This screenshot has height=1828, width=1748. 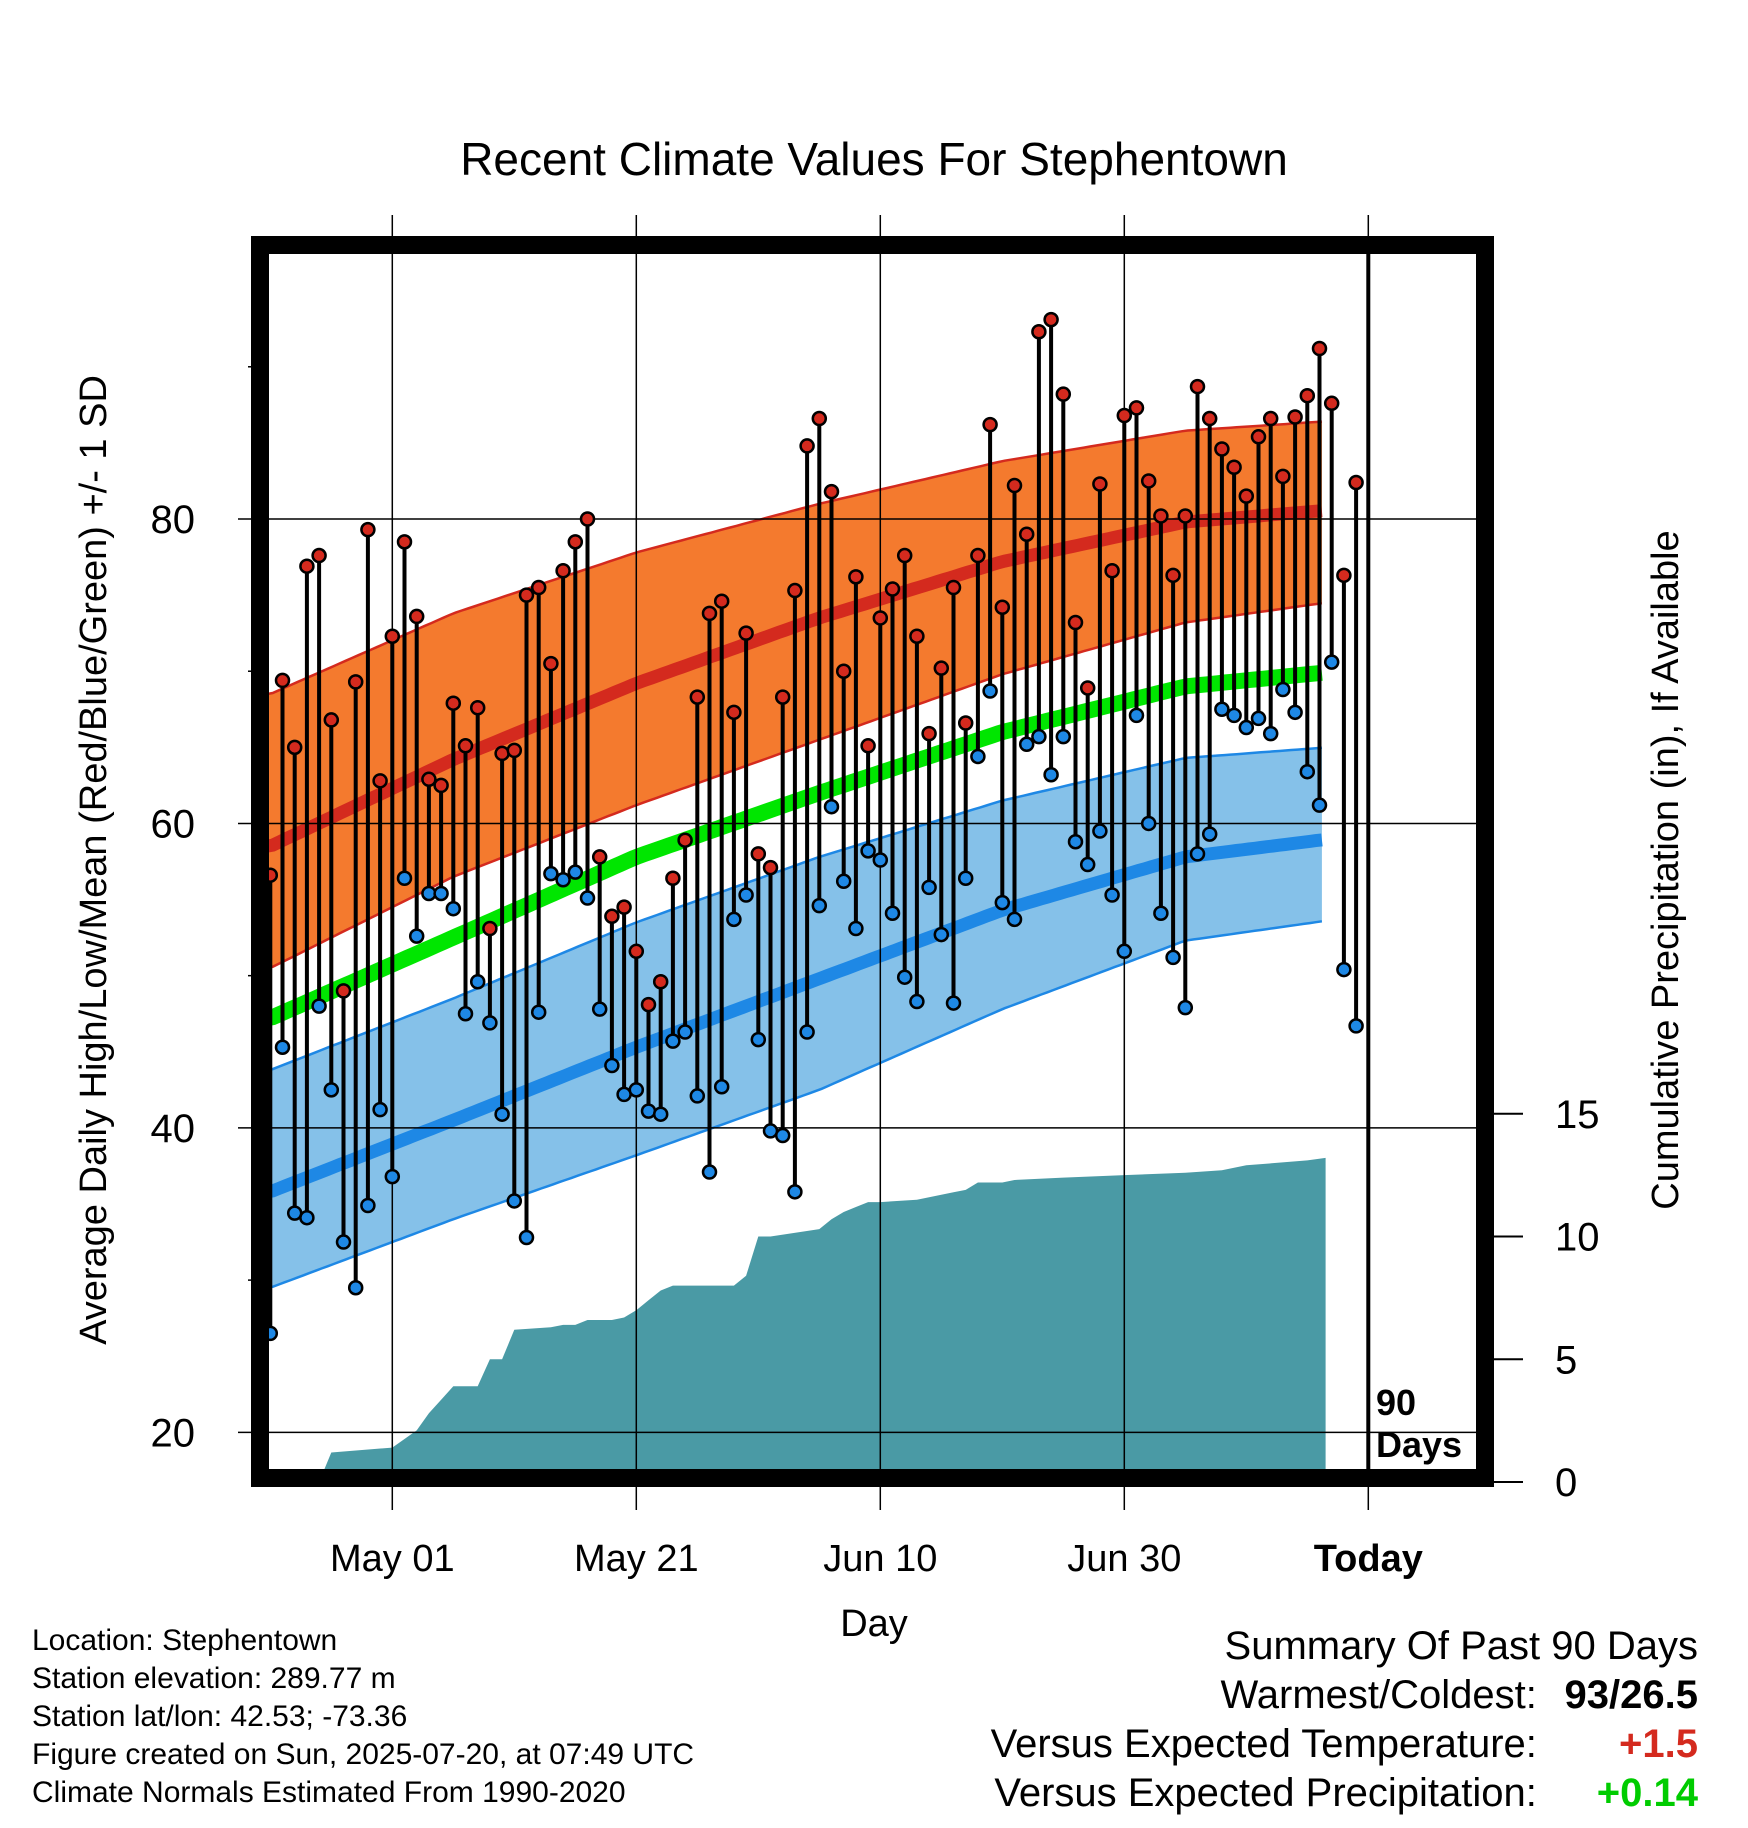 What do you see at coordinates (636, 1559) in the screenshot?
I see `x-tick-label: May 21` at bounding box center [636, 1559].